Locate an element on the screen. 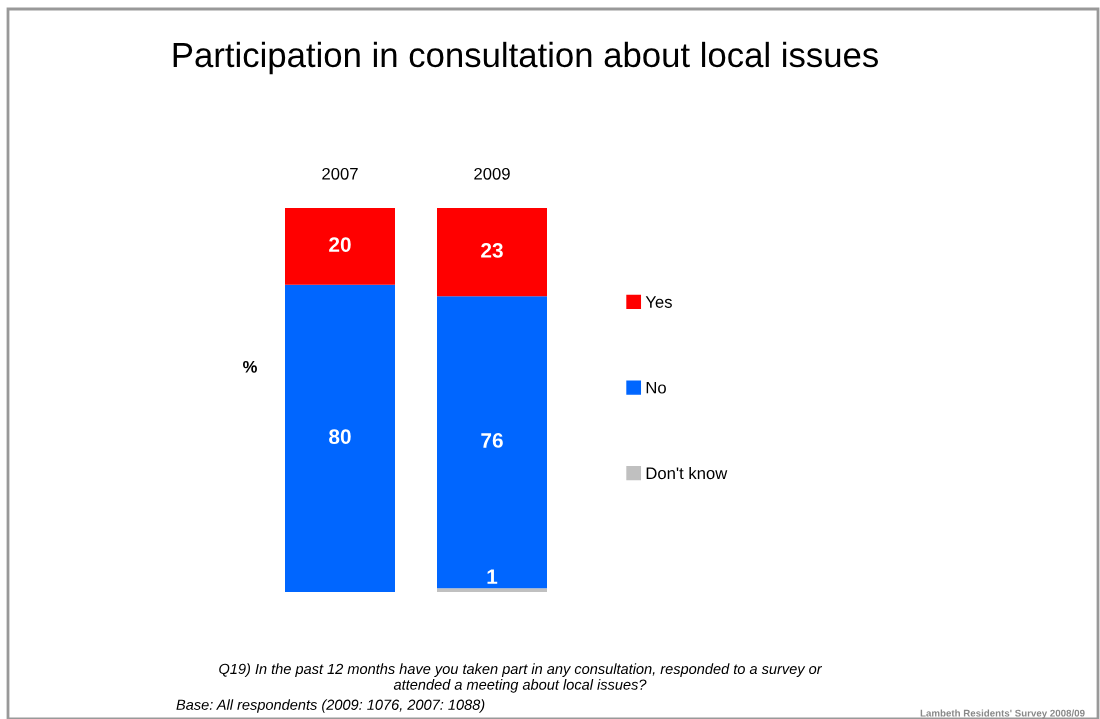  legend-label: Don't know is located at coordinates (687, 473).